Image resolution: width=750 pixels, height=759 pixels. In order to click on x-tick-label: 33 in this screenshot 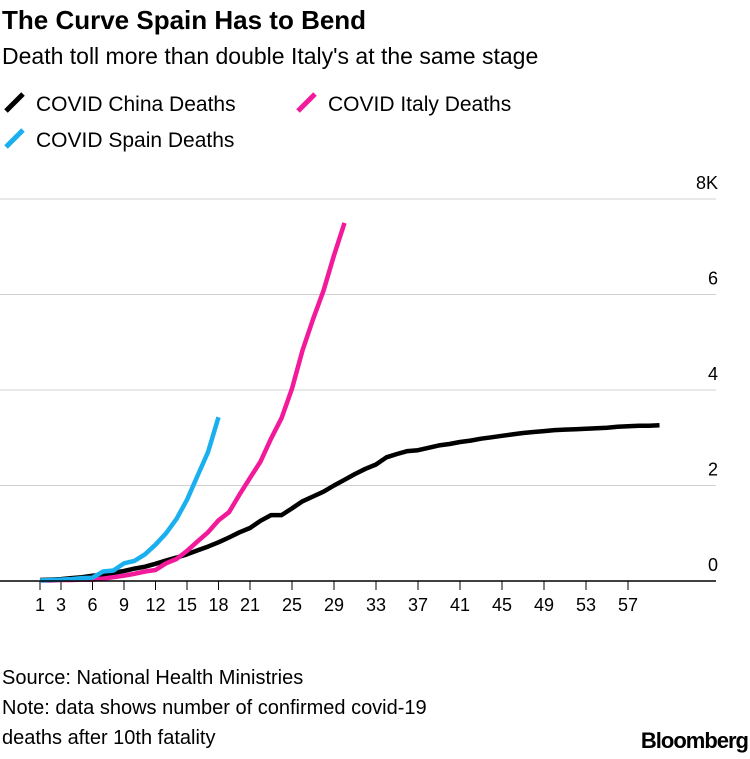, I will do `click(376, 605)`.